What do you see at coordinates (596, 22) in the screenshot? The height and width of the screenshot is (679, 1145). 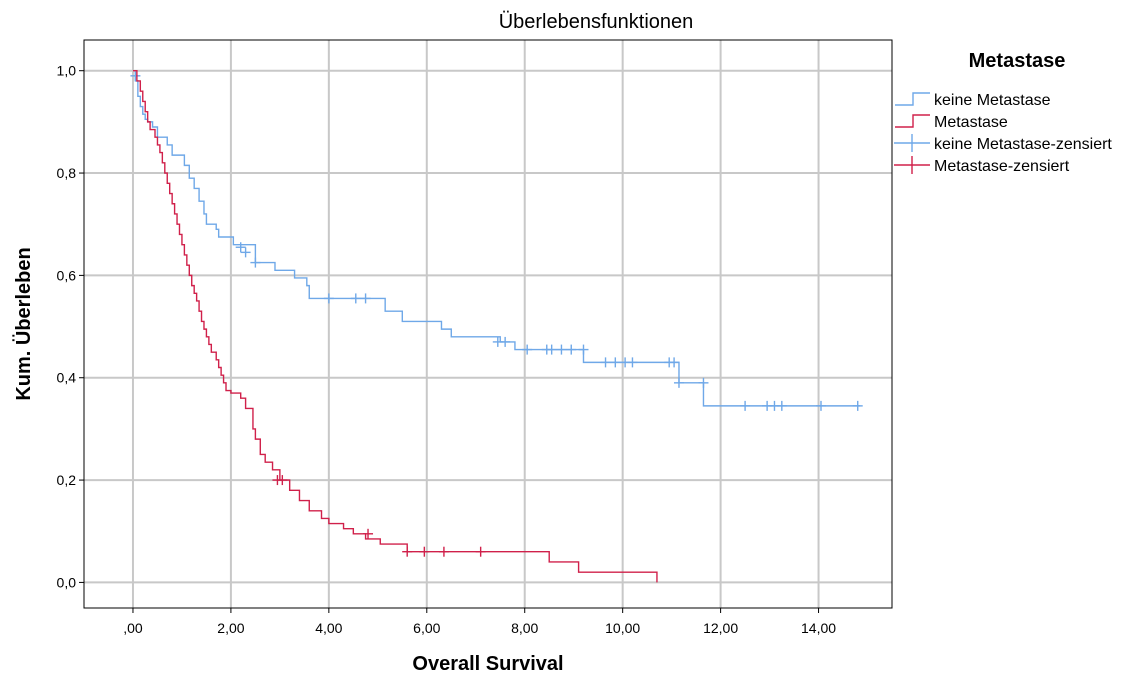 I see `chart-title: Überlebensfunktionen` at bounding box center [596, 22].